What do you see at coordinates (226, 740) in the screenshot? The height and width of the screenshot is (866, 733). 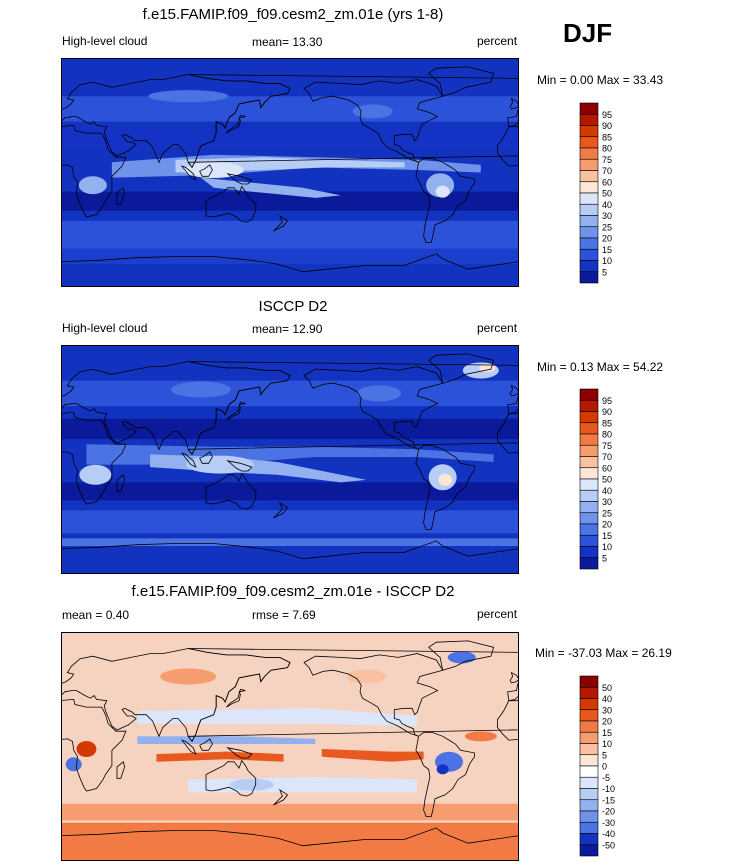 I see `equatorial-negative` at bounding box center [226, 740].